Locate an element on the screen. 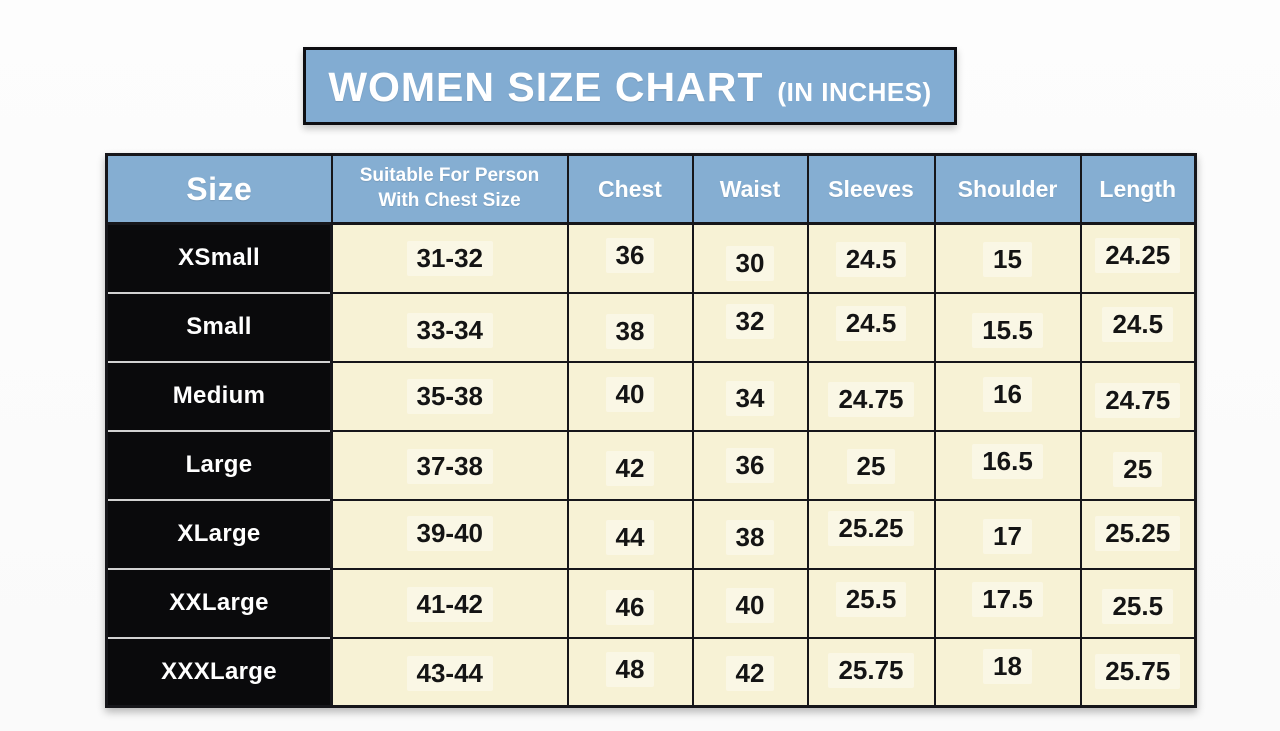 This screenshot has height=731, width=1280. header-size: Size is located at coordinates (219, 189).